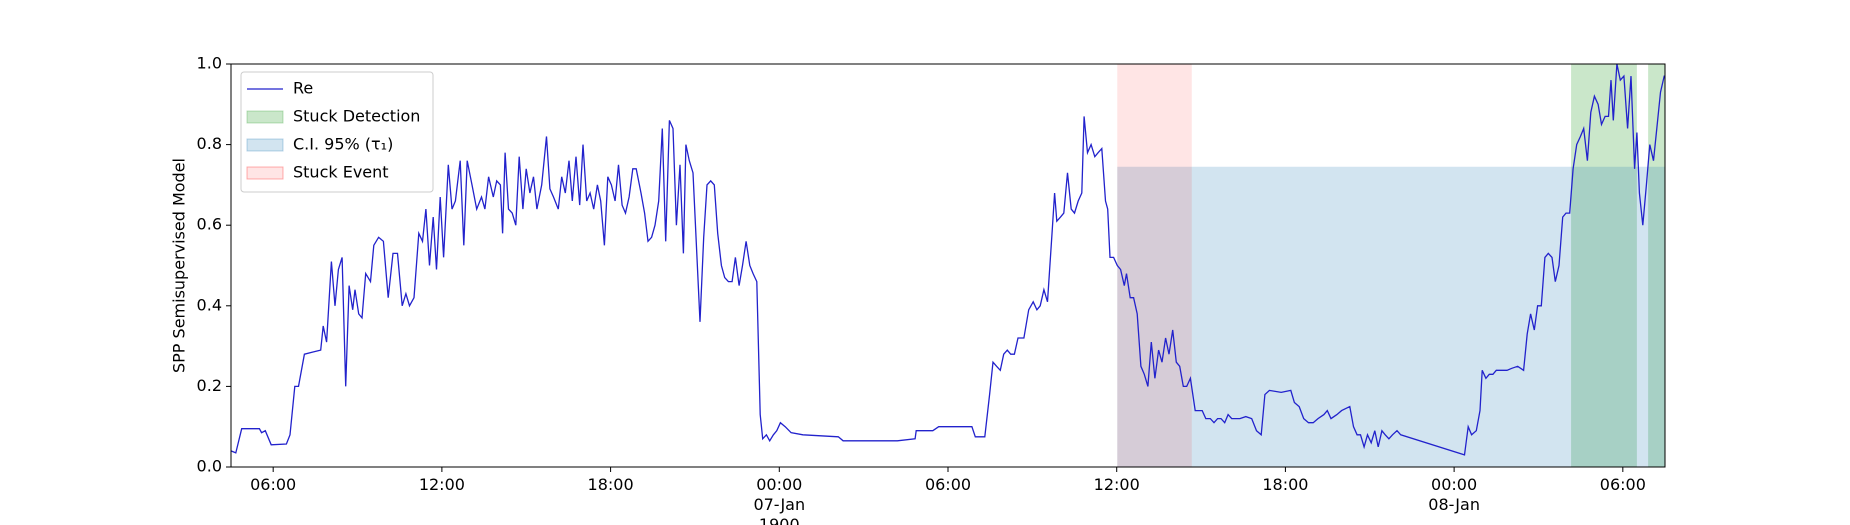 This screenshot has width=1850, height=525. I want to click on legend-label: Re, so click(303, 88).